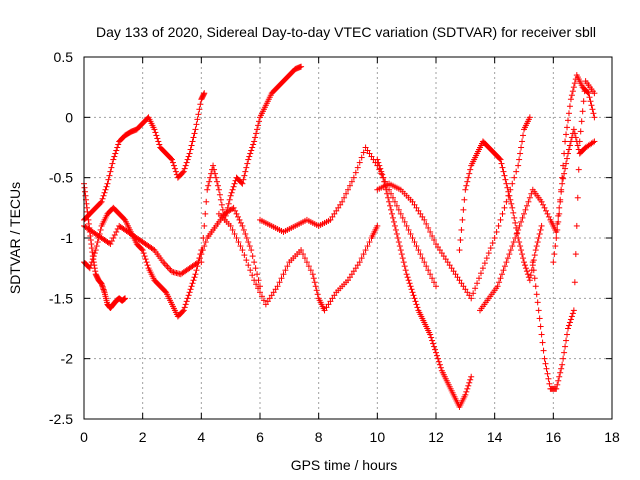  Describe the element at coordinates (67, 238) in the screenshot. I see `y-tick-label: -1` at that location.